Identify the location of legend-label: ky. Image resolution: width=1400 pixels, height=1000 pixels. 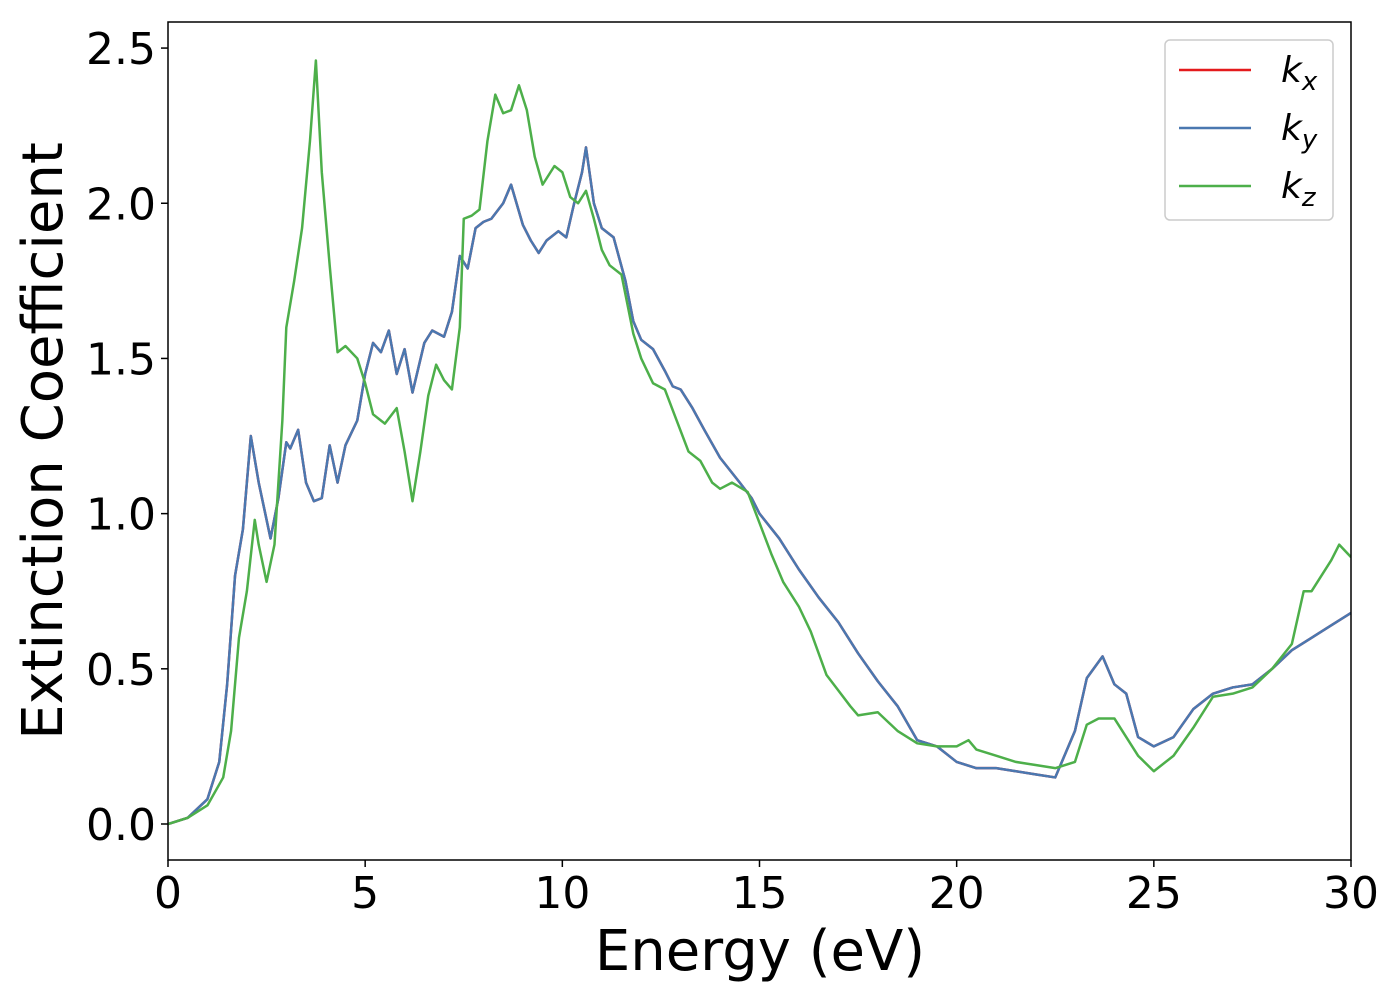
(1299, 131).